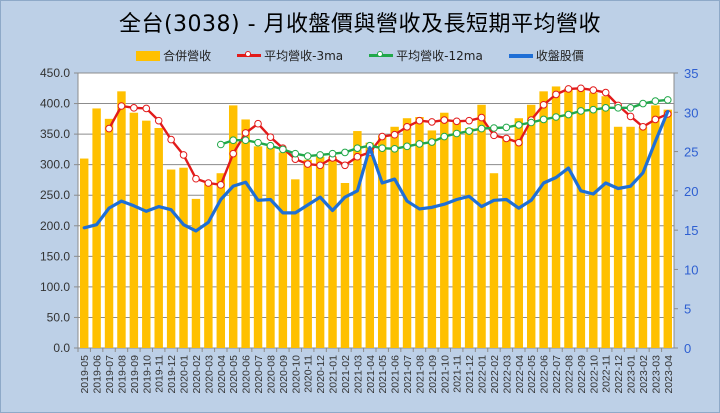  What do you see at coordinates (495, 374) in the screenshot?
I see `x-tick-label: 2022-02` at bounding box center [495, 374].